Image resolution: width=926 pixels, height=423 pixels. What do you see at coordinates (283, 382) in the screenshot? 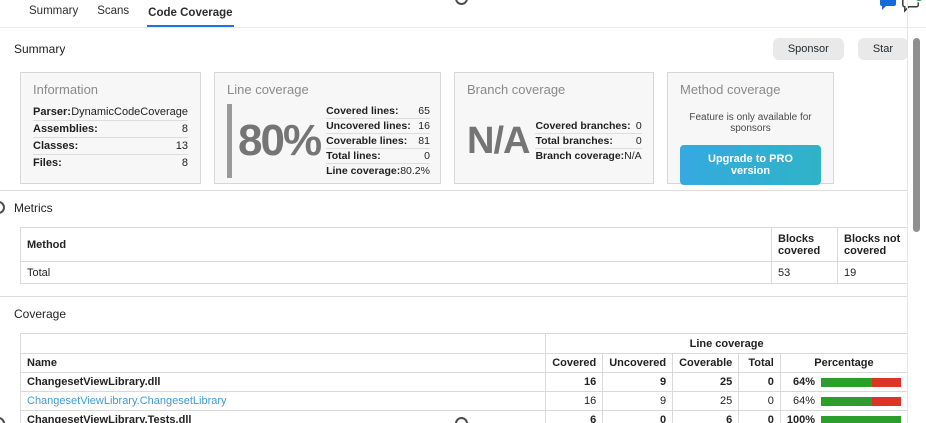
I see `coverage-row-name: ChangesetViewLibrary.dll` at bounding box center [283, 382].